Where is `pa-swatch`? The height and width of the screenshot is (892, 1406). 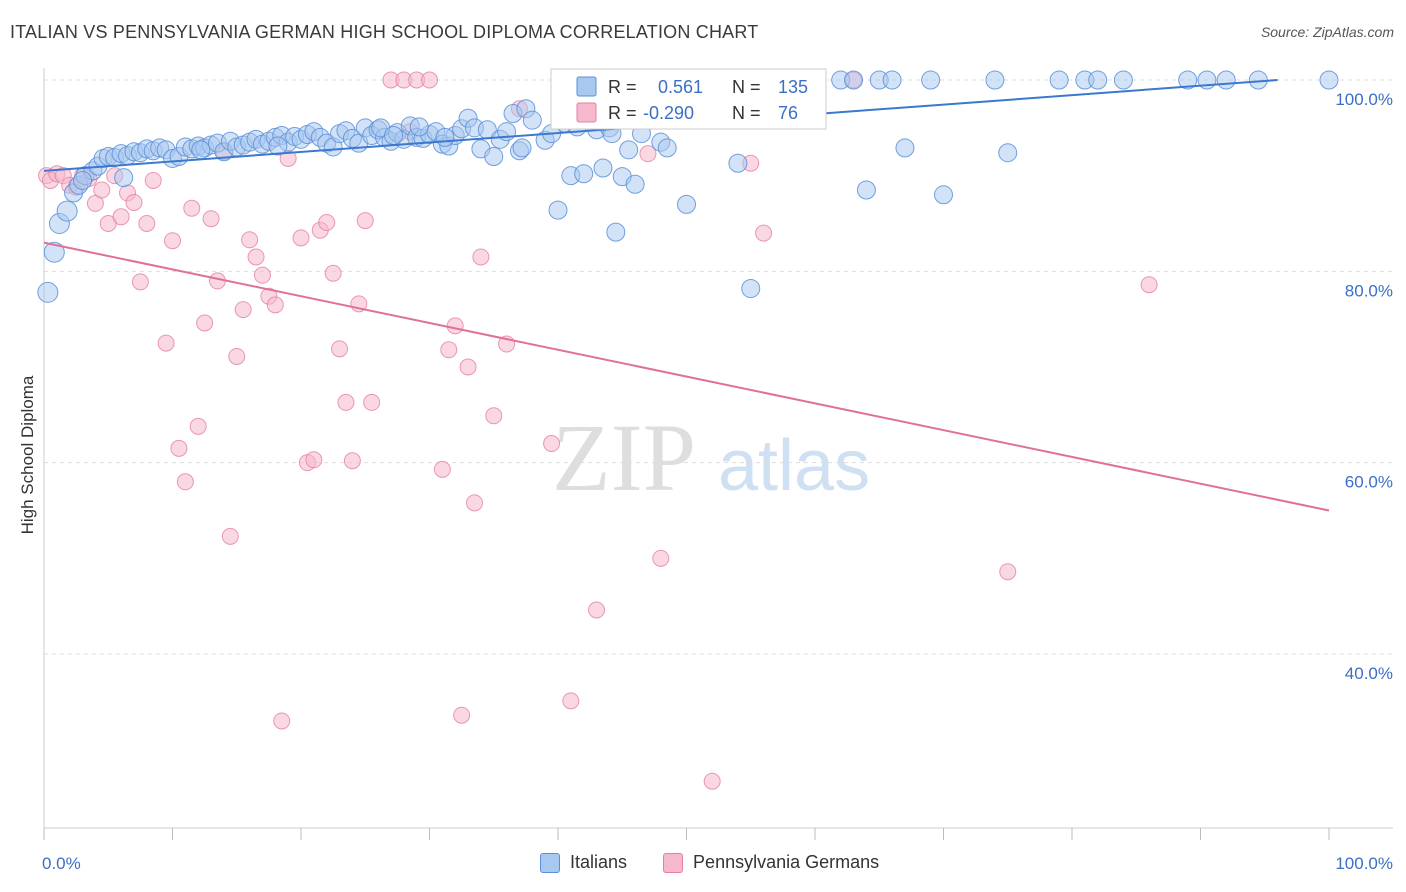 pa-swatch is located at coordinates (673, 862).